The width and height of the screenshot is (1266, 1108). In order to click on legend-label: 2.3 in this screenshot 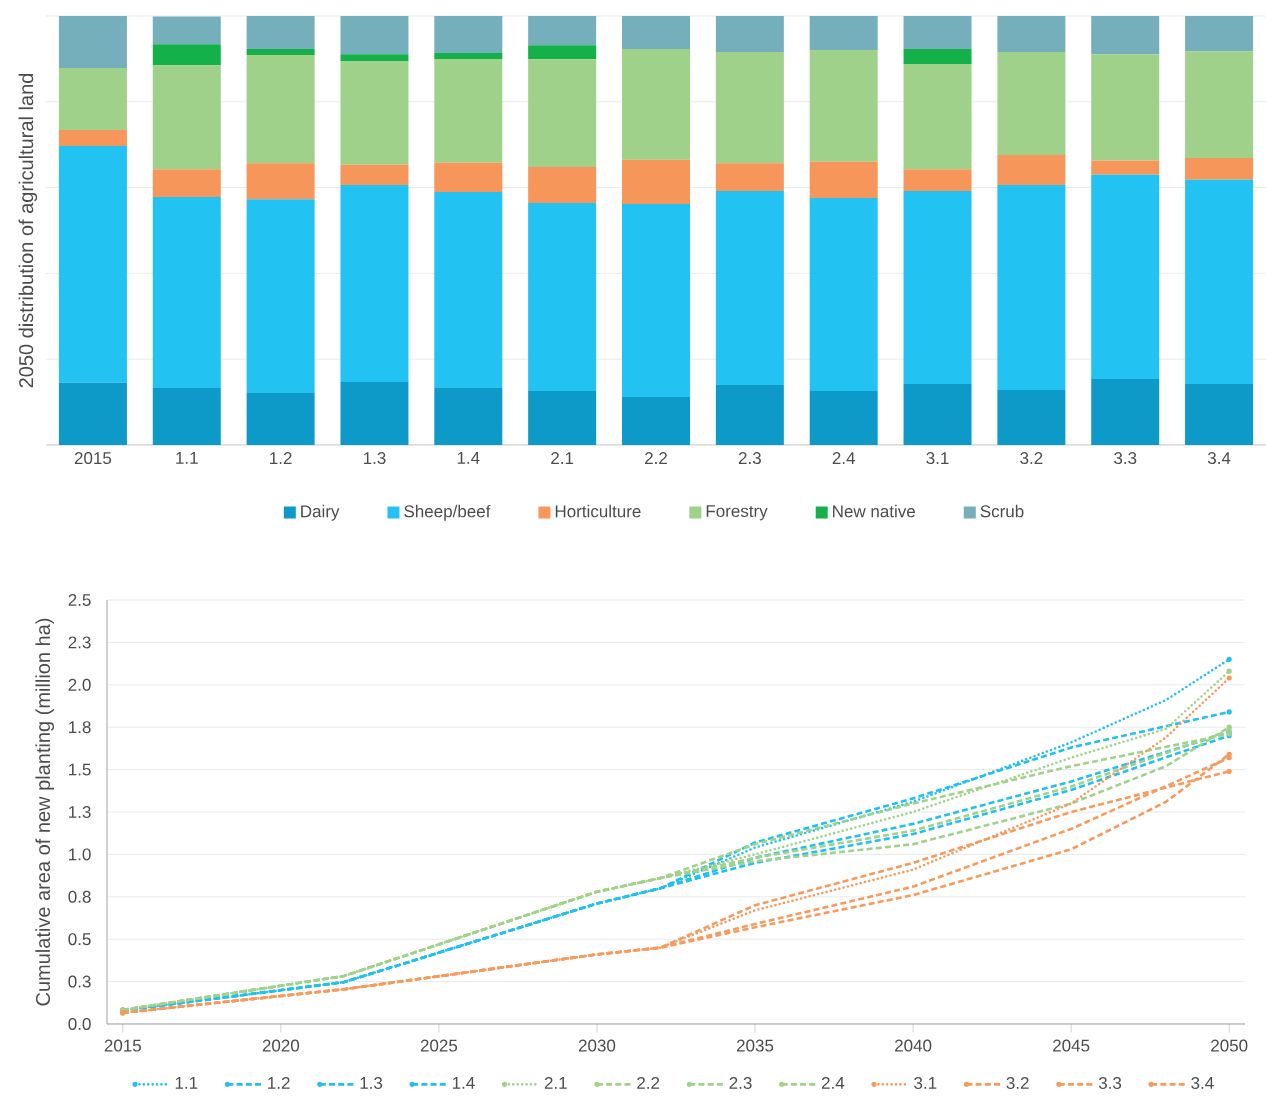, I will do `click(740, 1082)`.